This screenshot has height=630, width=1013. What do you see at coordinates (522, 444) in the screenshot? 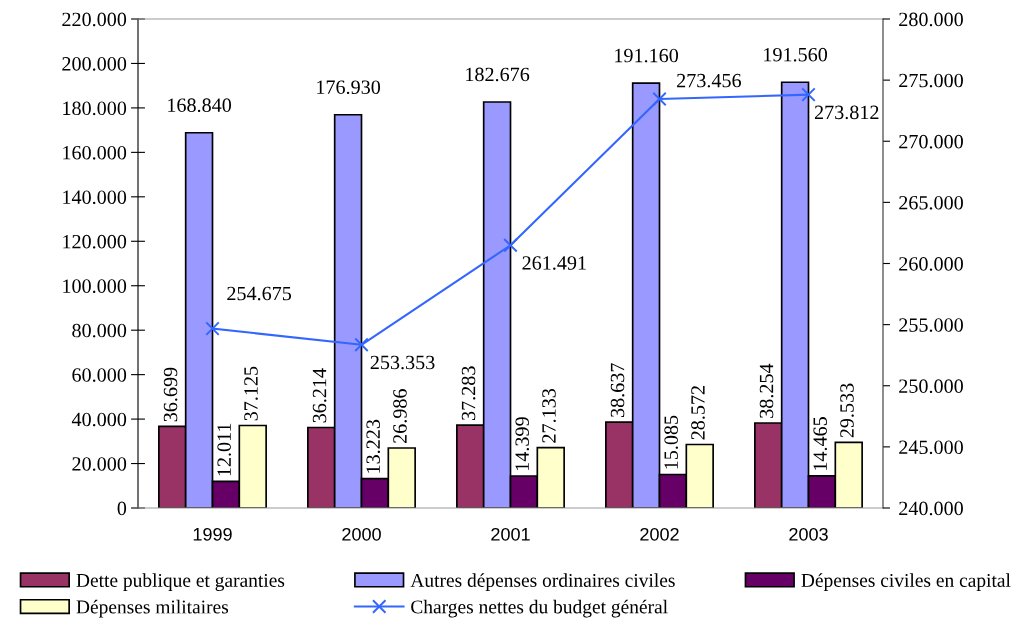
I see `data-label: 14.399` at bounding box center [522, 444].